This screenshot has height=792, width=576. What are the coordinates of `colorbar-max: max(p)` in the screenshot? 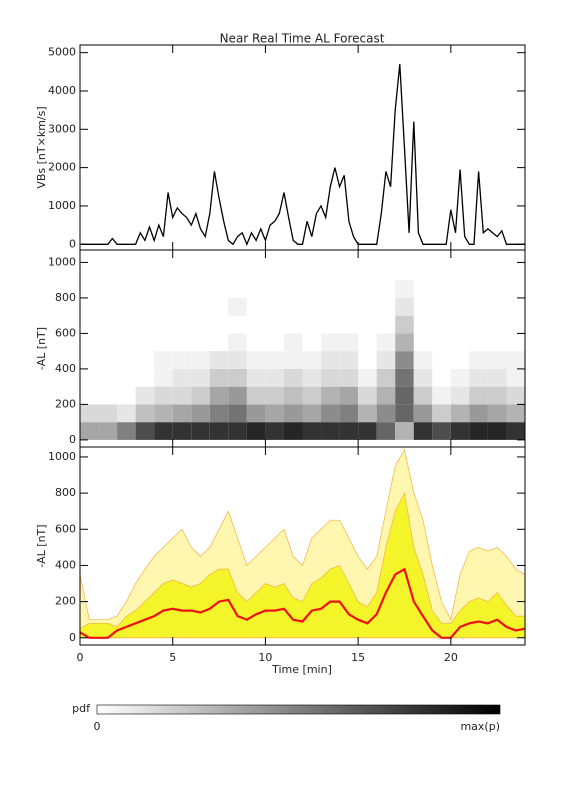 It's located at (480, 726).